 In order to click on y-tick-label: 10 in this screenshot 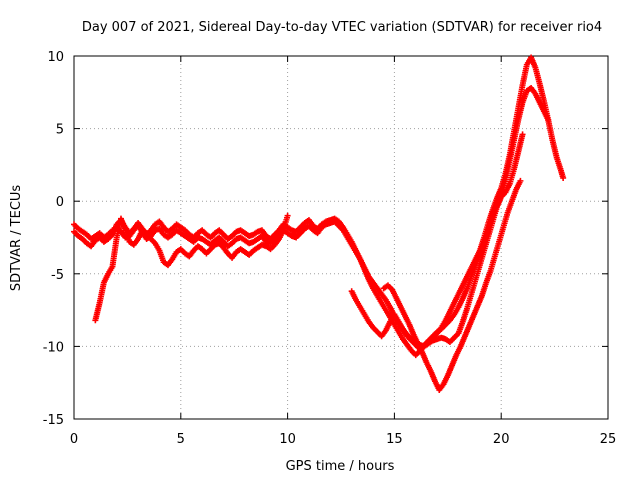, I will do `click(55, 57)`.